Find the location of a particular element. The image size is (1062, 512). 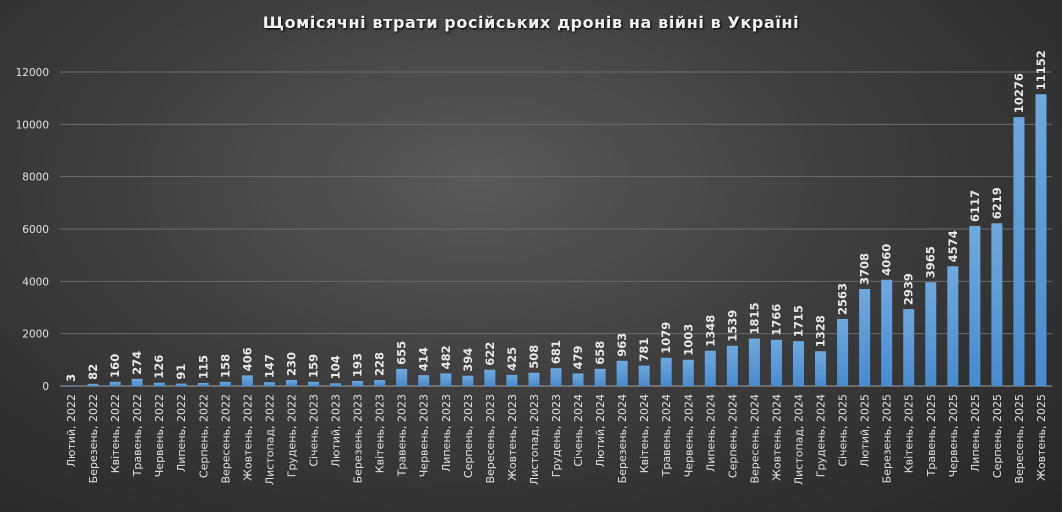

x-tick-label: Травень, 2025 is located at coordinates (931, 435).